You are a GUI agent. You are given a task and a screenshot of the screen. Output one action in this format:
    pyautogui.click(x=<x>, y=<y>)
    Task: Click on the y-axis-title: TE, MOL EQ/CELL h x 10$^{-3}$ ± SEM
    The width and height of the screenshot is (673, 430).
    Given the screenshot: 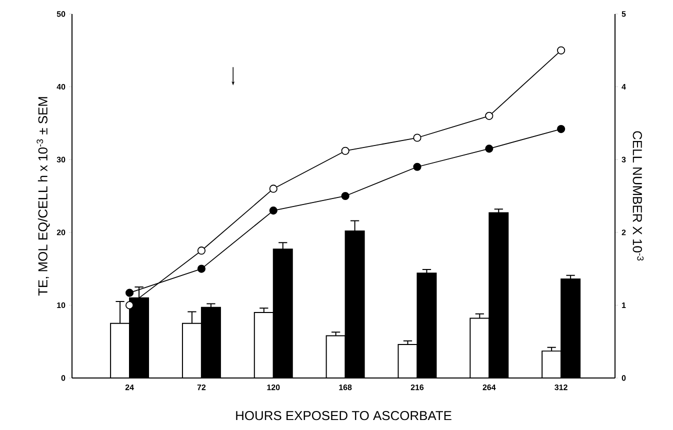 What is the action you would take?
    pyautogui.click(x=43, y=196)
    